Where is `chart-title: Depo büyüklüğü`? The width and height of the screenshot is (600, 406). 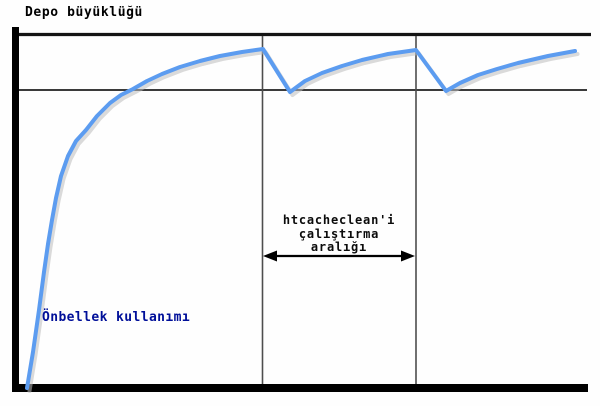 chart-title: Depo büyüklüğü is located at coordinates (84, 12).